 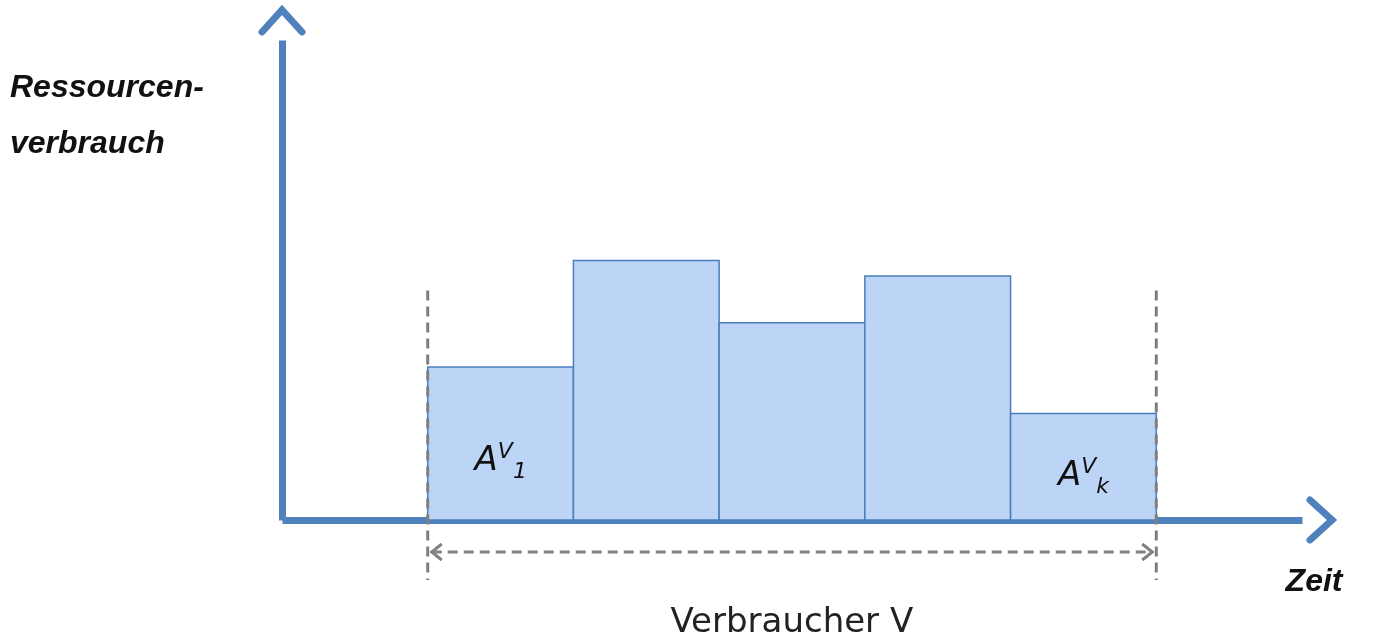 What do you see at coordinates (107, 114) in the screenshot?
I see `text: Ressourcen-verbrauch` at bounding box center [107, 114].